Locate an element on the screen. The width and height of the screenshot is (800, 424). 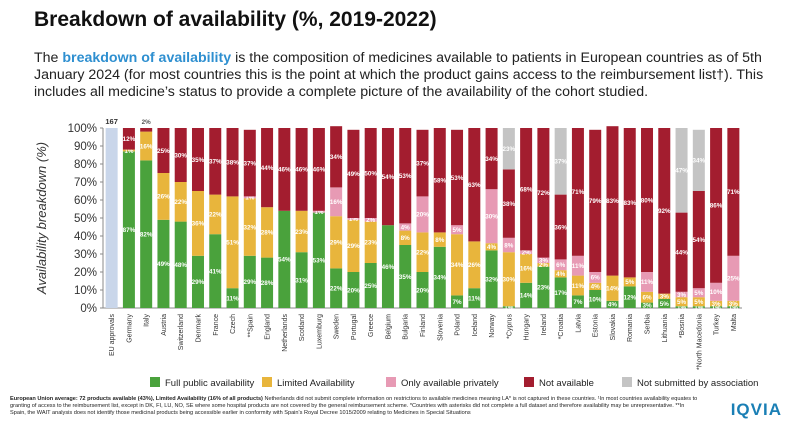
x-tick-label: England is located at coordinates (268, 327).